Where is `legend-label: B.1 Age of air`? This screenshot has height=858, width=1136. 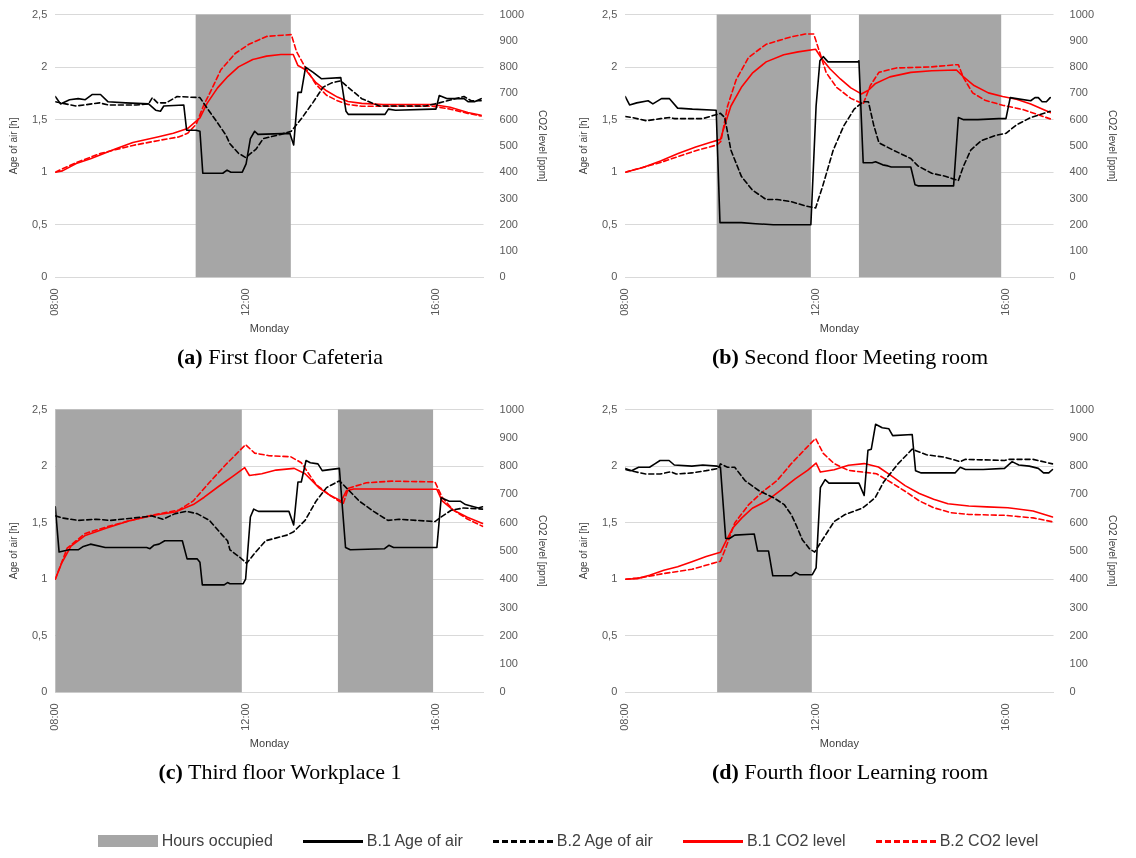
legend-label: B.1 Age of air is located at coordinates (414, 841).